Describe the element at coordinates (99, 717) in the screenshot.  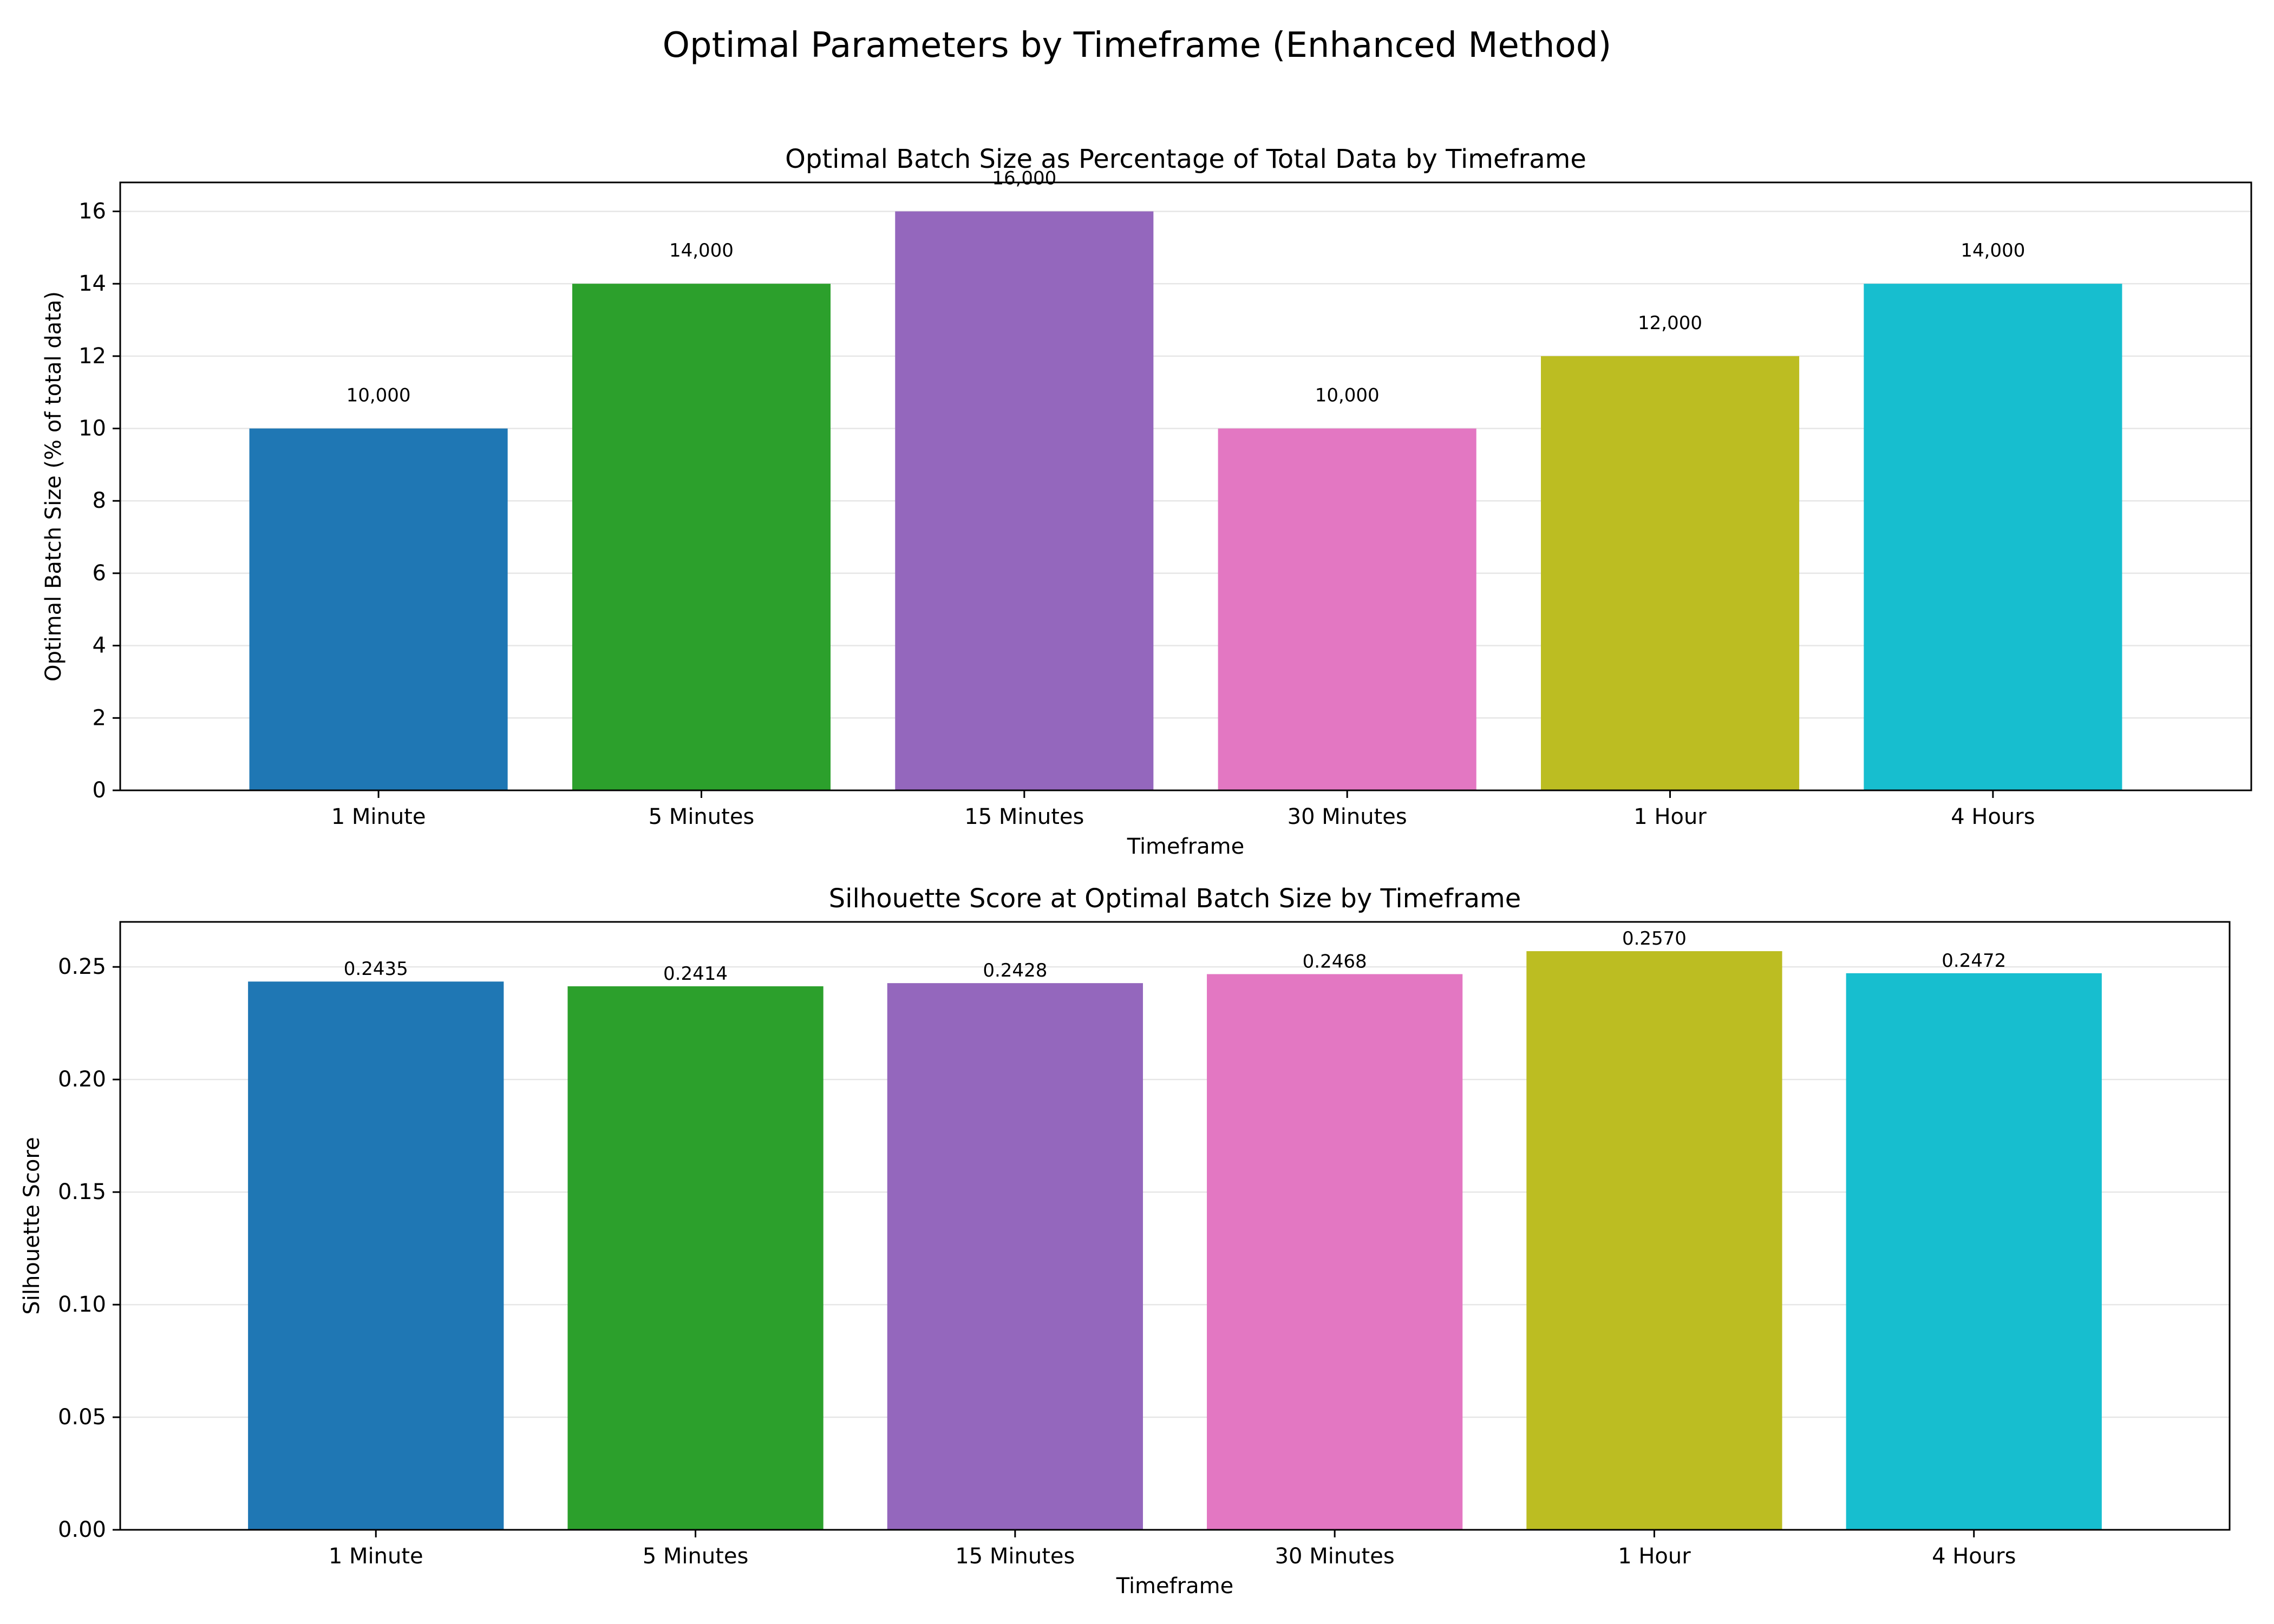
I see `y-tick-label: 2` at that location.